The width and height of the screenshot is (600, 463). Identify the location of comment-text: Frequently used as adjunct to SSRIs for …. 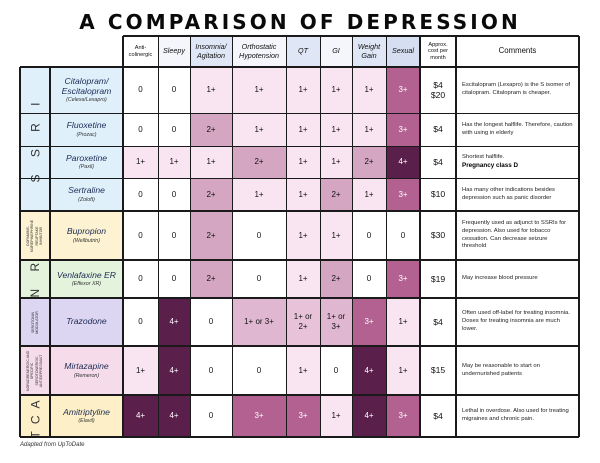
(514, 235).